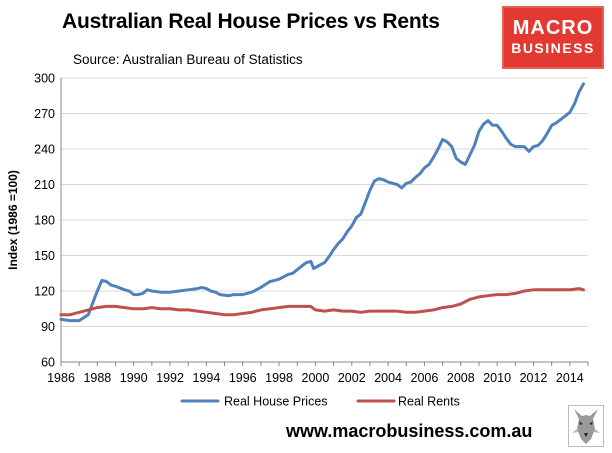  I want to click on x-tick-label: 1990, so click(134, 378).